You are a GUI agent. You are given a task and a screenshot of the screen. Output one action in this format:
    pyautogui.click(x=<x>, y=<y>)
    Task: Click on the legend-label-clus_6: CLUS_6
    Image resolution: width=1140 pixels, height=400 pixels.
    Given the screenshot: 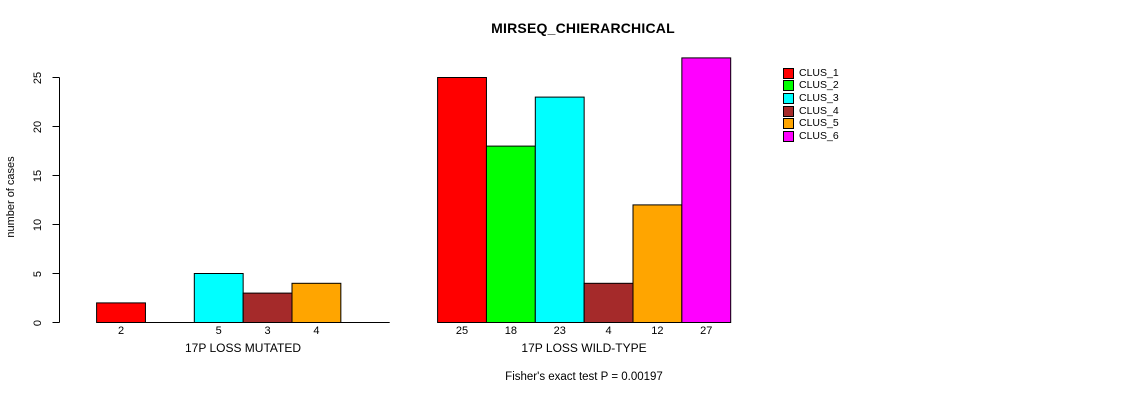 What is the action you would take?
    pyautogui.click(x=819, y=136)
    